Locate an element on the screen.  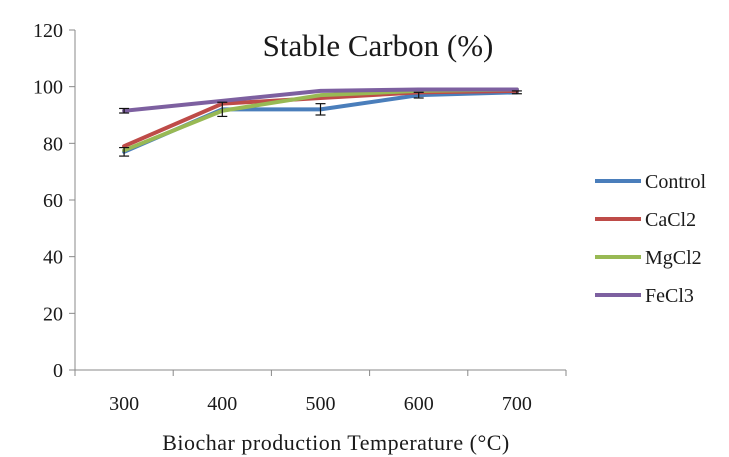
error-bar-fecl3 is located at coordinates (124, 110).